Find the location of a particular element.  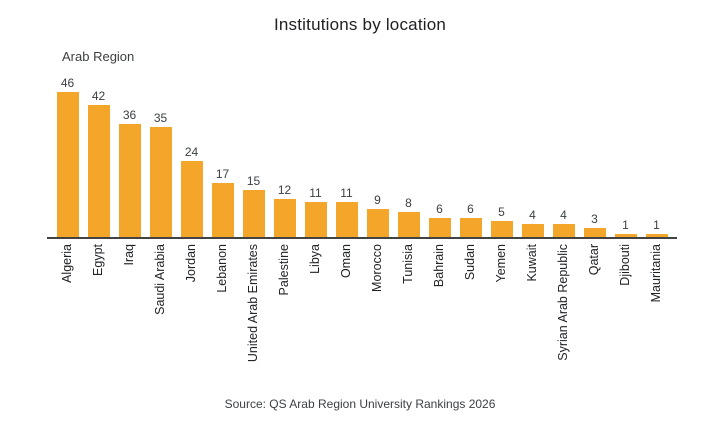

bar-area: 46 is located at coordinates (67, 155).